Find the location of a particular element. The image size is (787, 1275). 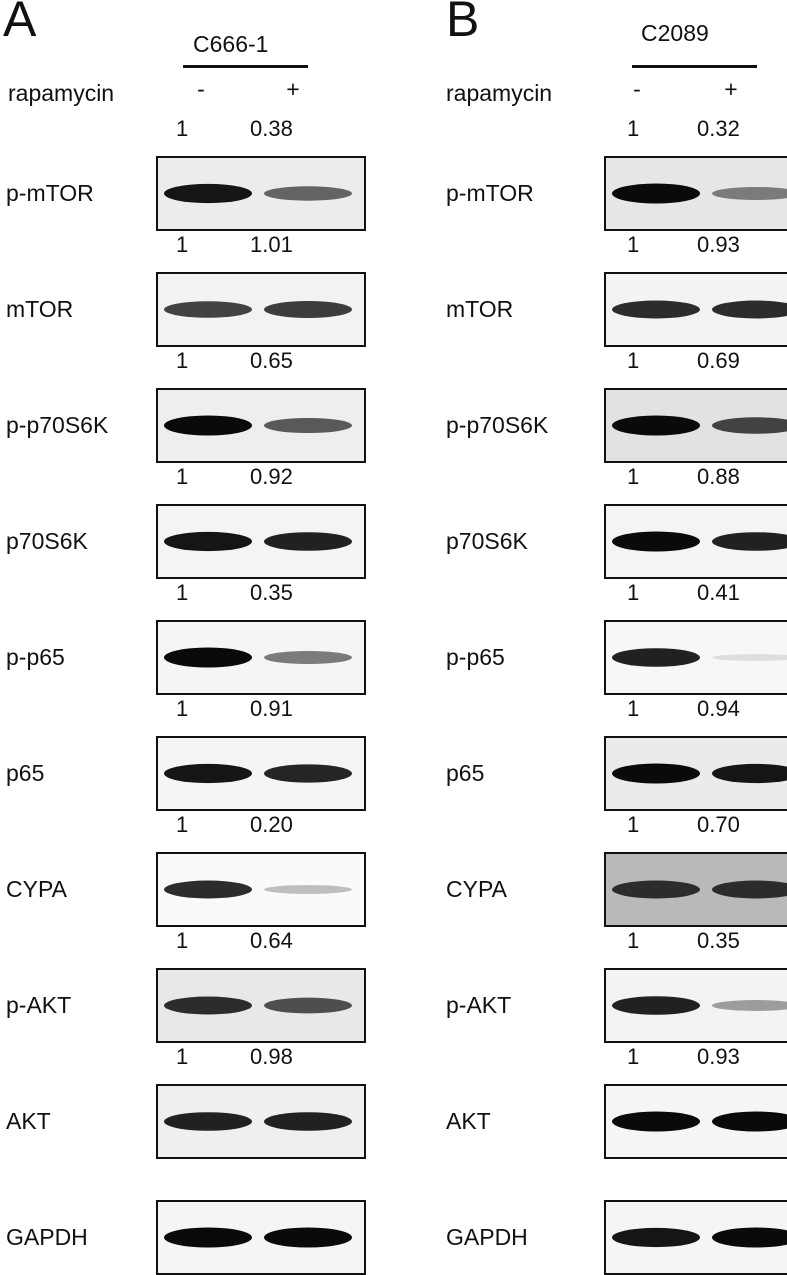

ratio-rapamycin: 0.65 is located at coordinates (271, 360).